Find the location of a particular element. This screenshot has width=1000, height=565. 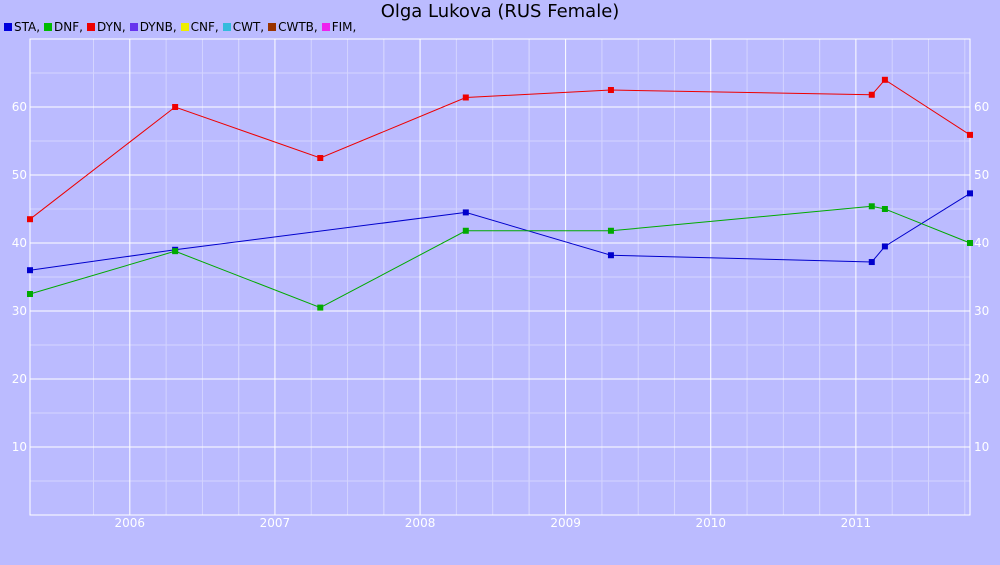

x-tick-label: 2011 is located at coordinates (856, 523).